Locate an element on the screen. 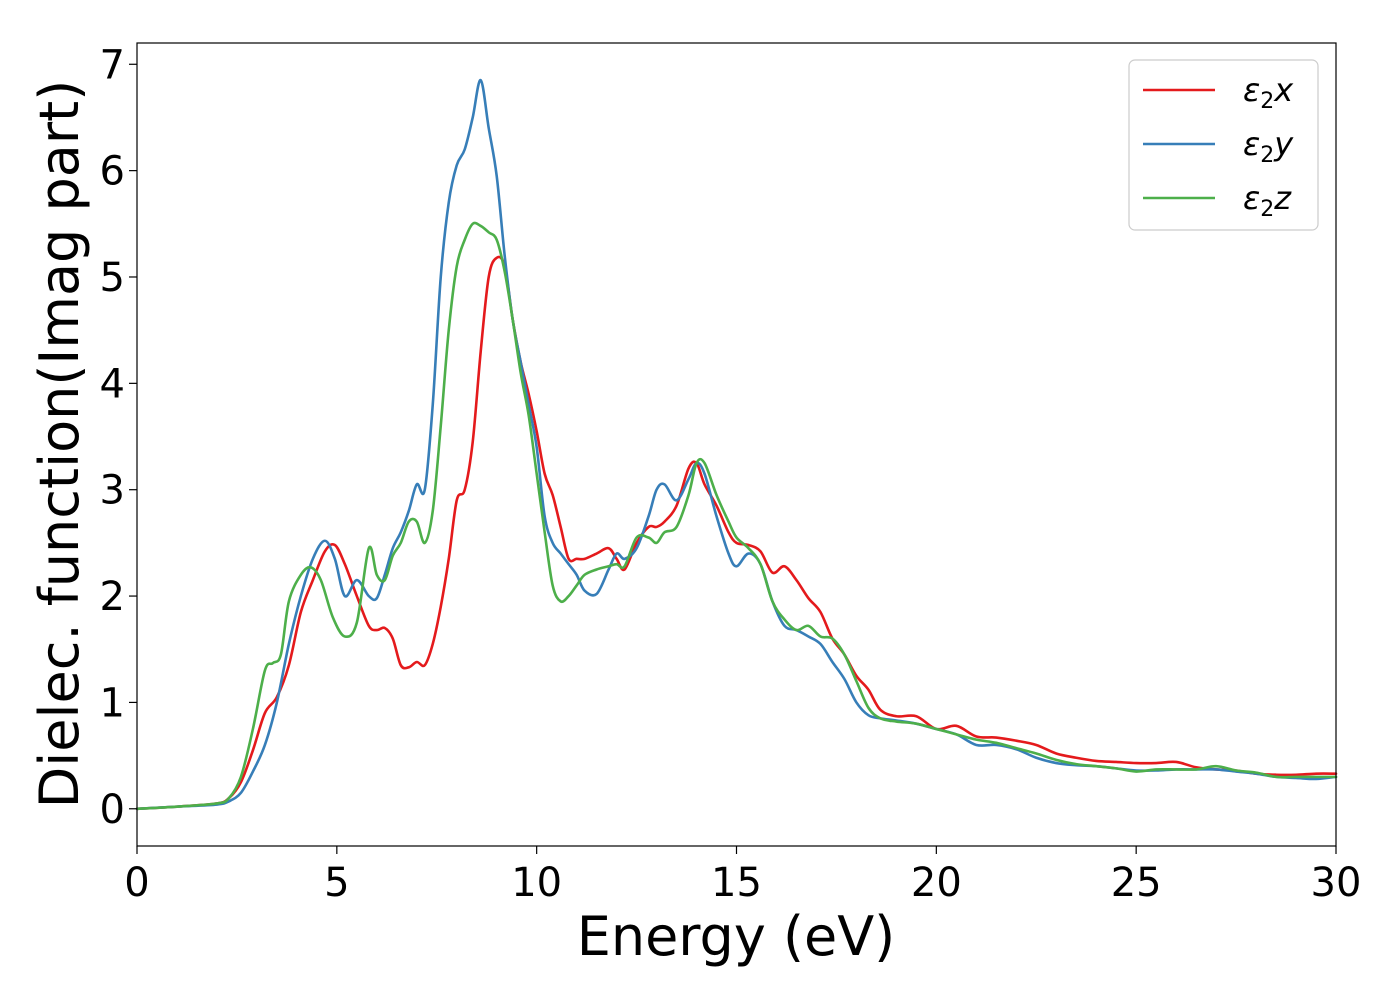 The image size is (1400, 1004). x-axis: 0 5 10 15 20 25 30 is located at coordinates (742, 876).